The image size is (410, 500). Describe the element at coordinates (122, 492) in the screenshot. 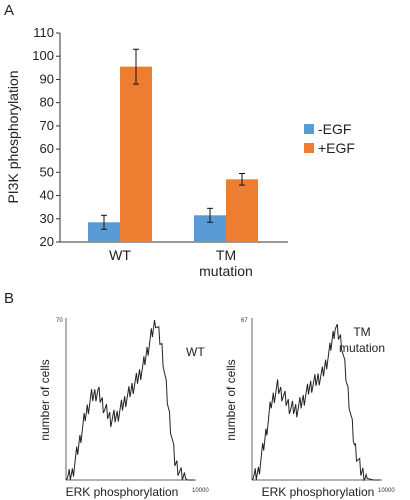

I see `hist-wt-x-axis-label: ERK phosphorylation` at that location.